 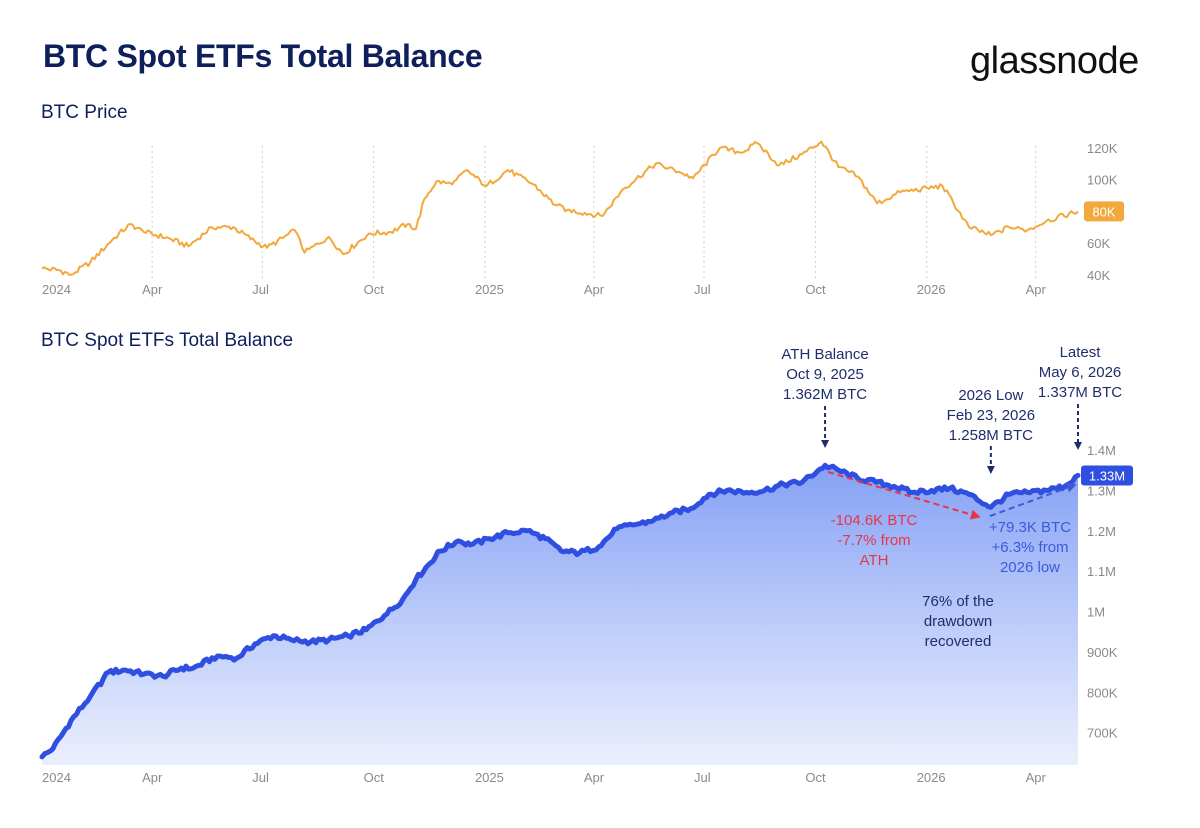 I want to click on recovery-arrow, so click(x=1033, y=500).